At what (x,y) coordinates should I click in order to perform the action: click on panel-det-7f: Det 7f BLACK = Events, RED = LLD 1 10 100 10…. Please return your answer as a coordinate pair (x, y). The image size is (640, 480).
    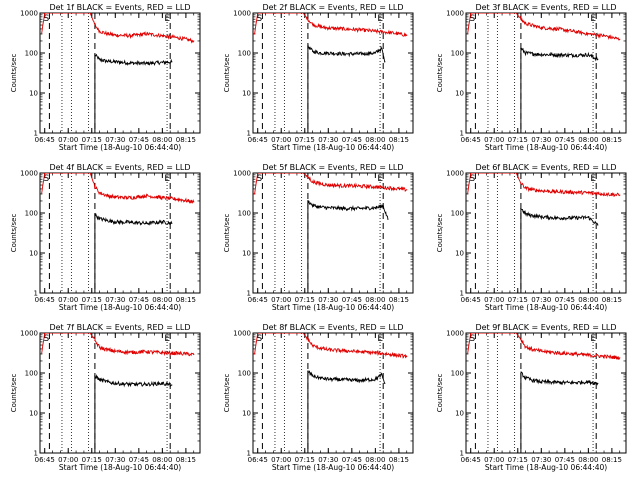
    Looking at the image, I should click on (105, 397).